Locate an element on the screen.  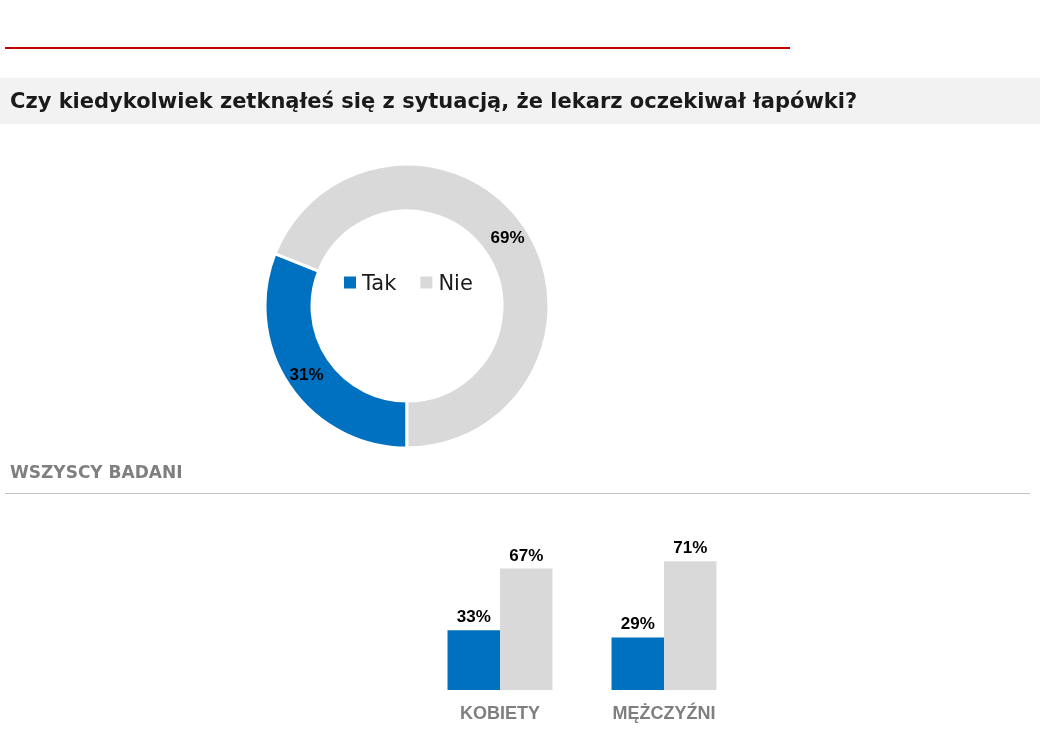
data-label: 29% is located at coordinates (637, 624).